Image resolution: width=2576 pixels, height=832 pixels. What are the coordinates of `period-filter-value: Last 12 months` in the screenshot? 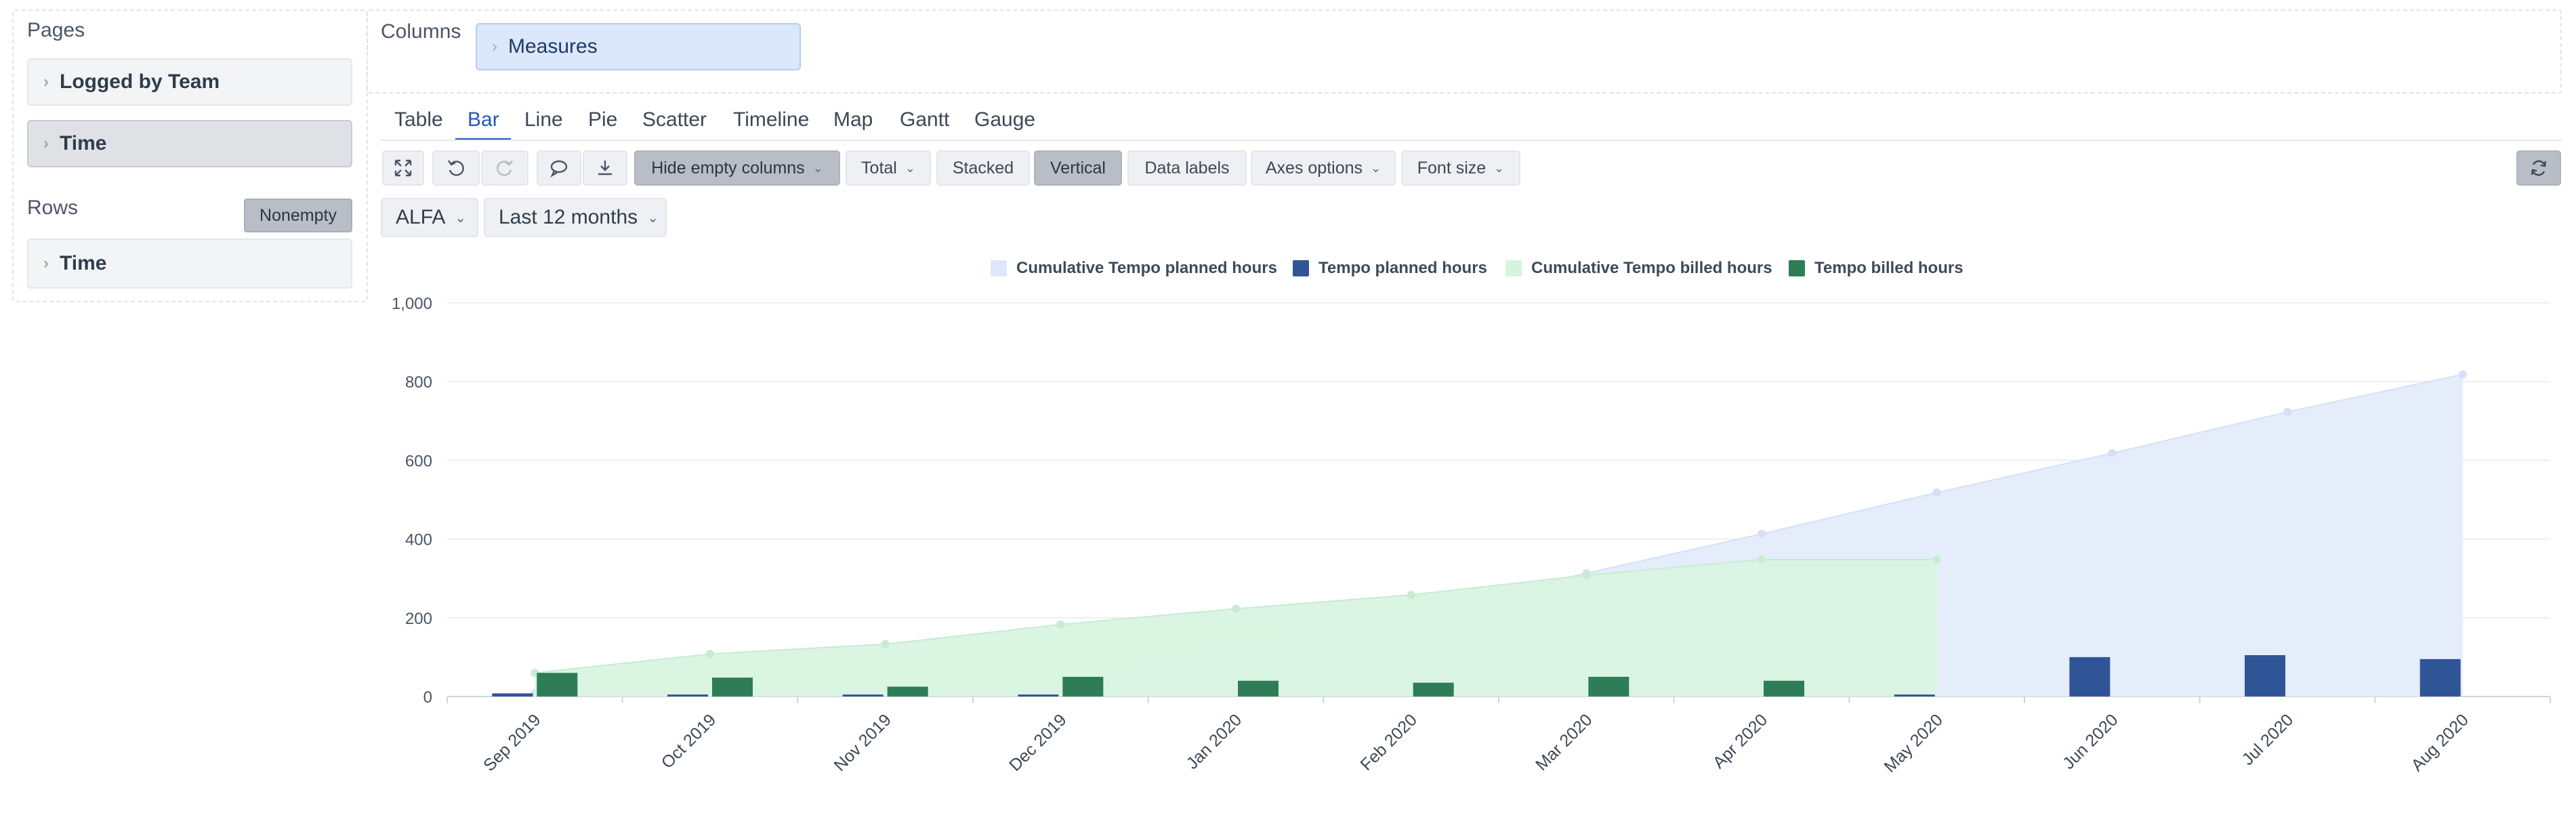 It's located at (568, 217).